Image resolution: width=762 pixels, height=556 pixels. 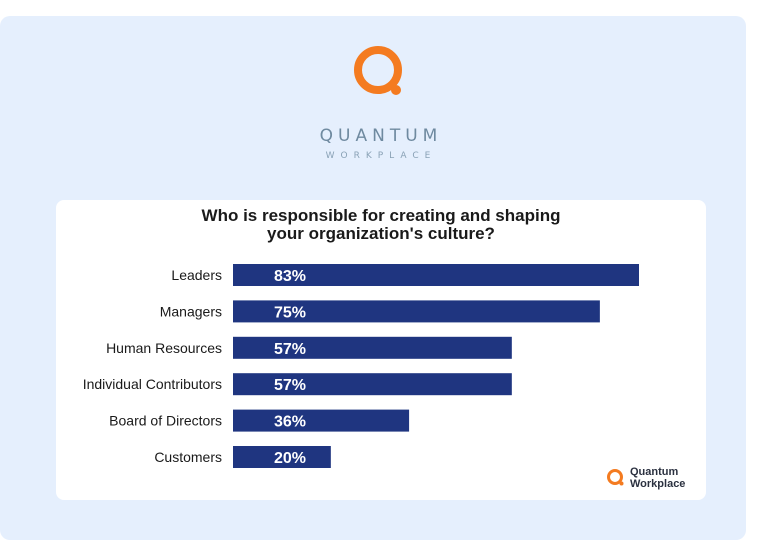 I want to click on category-label: Board of Directors, so click(x=165, y=421).